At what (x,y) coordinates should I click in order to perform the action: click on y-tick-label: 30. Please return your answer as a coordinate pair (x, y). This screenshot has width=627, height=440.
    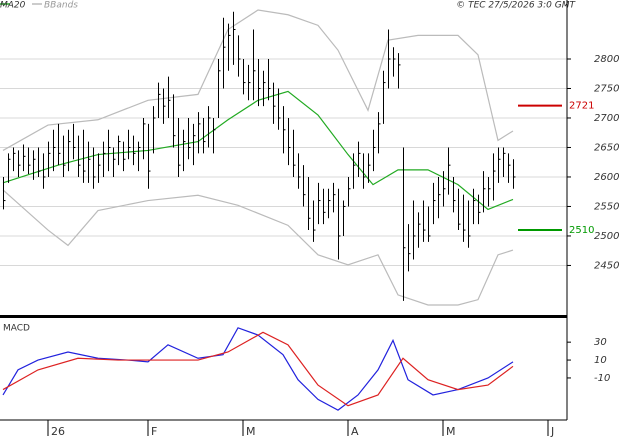
    Looking at the image, I should click on (600, 342).